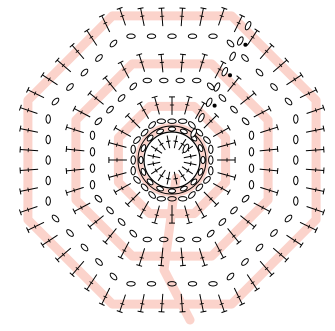 This screenshot has width=335, height=331. What do you see at coordinates (142, 16) in the screenshot?
I see `stitch-r6-7-1-bar` at bounding box center [142, 16].